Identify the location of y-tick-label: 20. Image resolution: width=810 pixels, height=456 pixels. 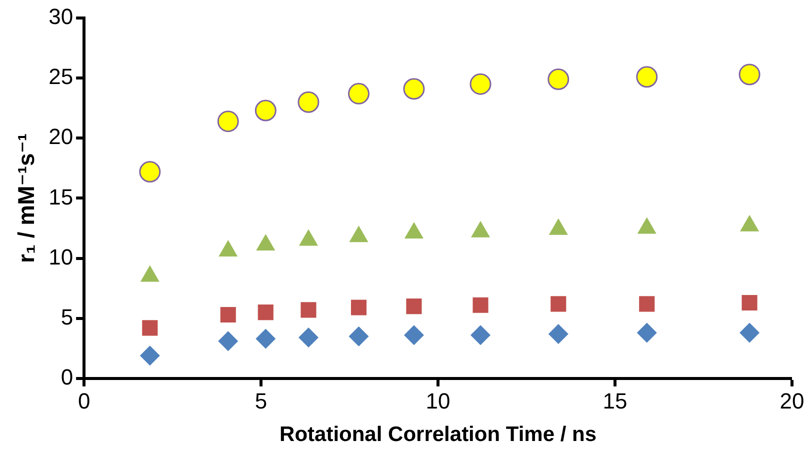
(61, 137).